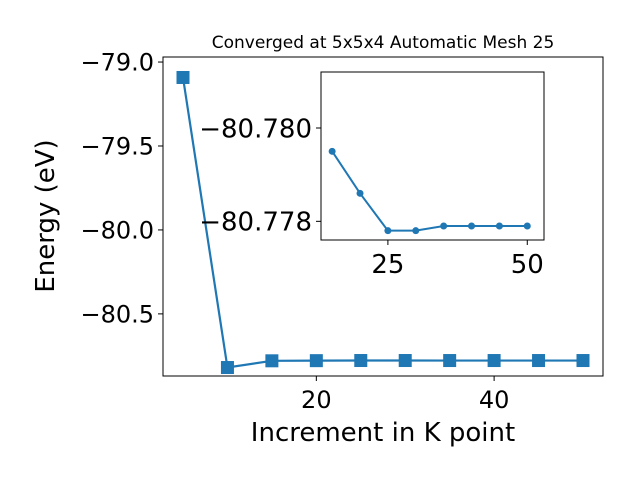 This screenshot has width=640, height=480. I want to click on inset-plot-frame, so click(432, 156).